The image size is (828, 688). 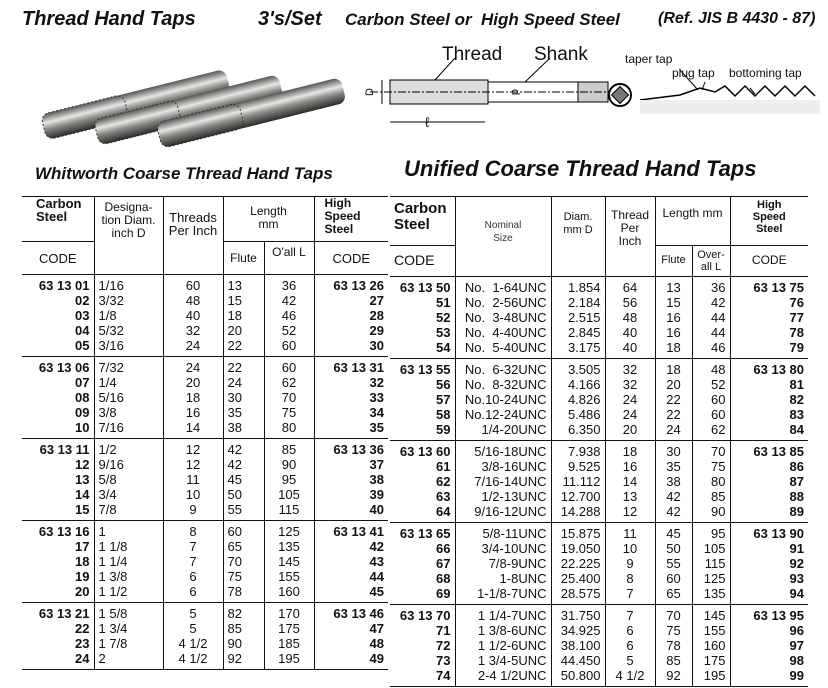 What do you see at coordinates (128, 315) in the screenshot?
I see `diam-cell: 1/16 3/32 1/8 5/32 3/16` at bounding box center [128, 315].